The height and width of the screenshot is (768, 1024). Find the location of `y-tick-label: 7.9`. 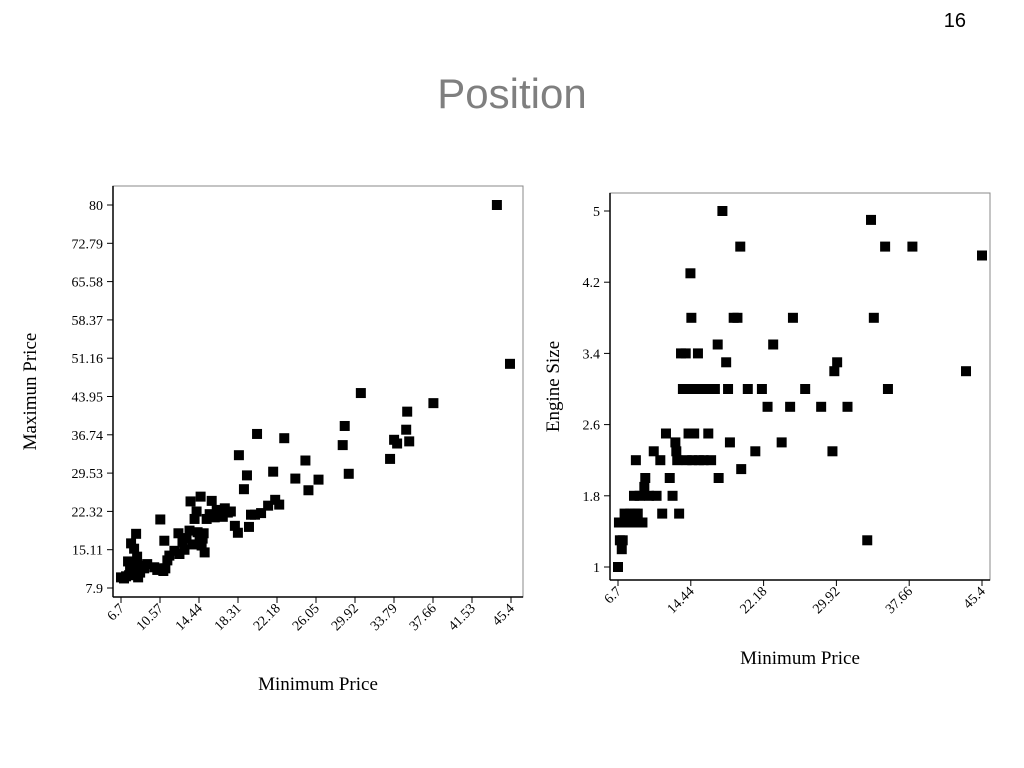

y-tick-label: 7.9 is located at coordinates (95, 589).